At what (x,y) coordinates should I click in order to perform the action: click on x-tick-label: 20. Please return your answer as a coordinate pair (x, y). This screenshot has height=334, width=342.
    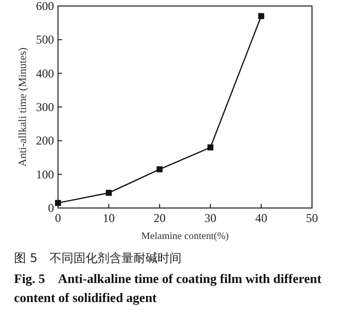
    Looking at the image, I should click on (160, 218).